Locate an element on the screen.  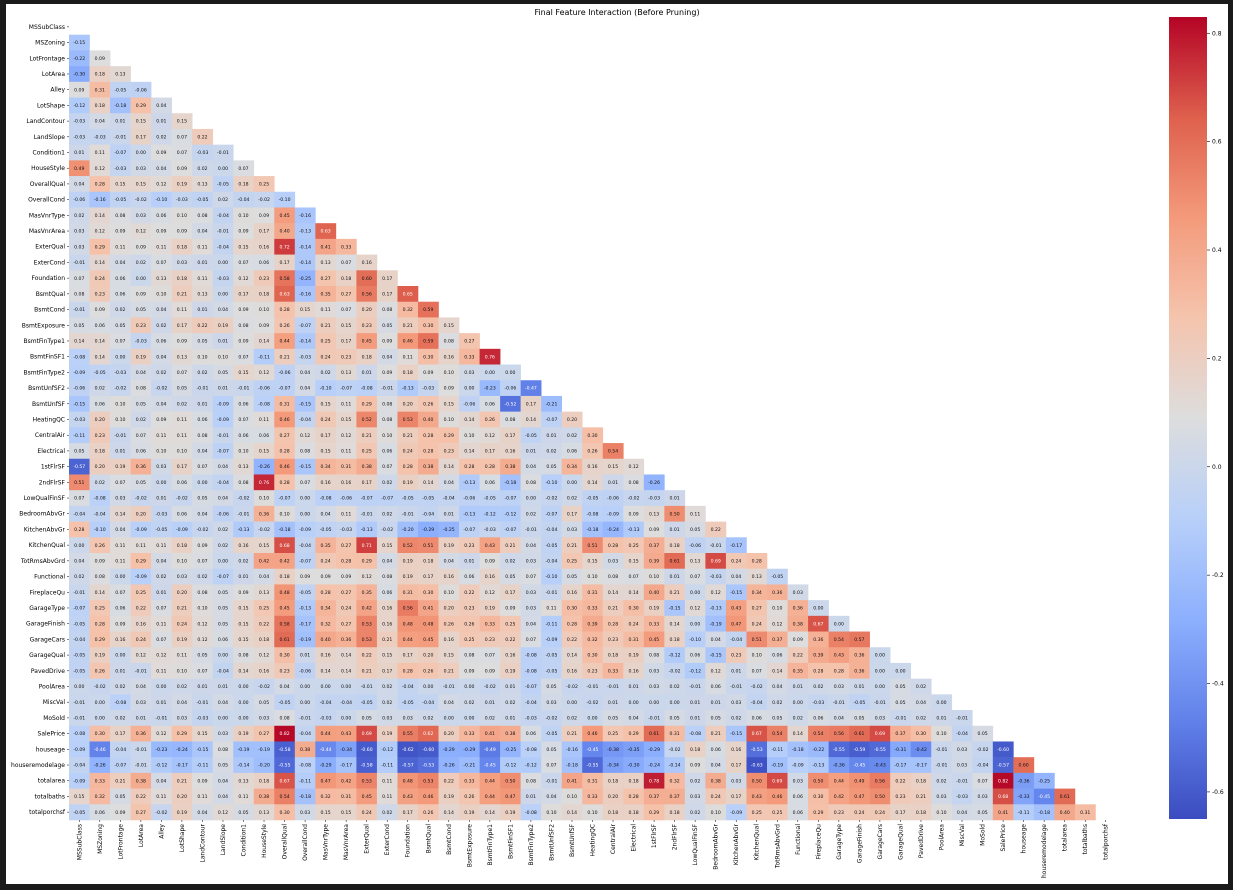
cell-value-label: -0.01 is located at coordinates (654, 719).